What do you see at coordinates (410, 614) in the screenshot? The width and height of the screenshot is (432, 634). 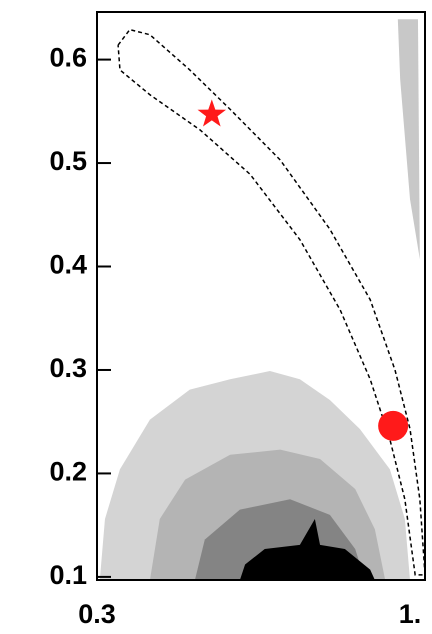 I see `x-tick-label: 1.` at bounding box center [410, 614].